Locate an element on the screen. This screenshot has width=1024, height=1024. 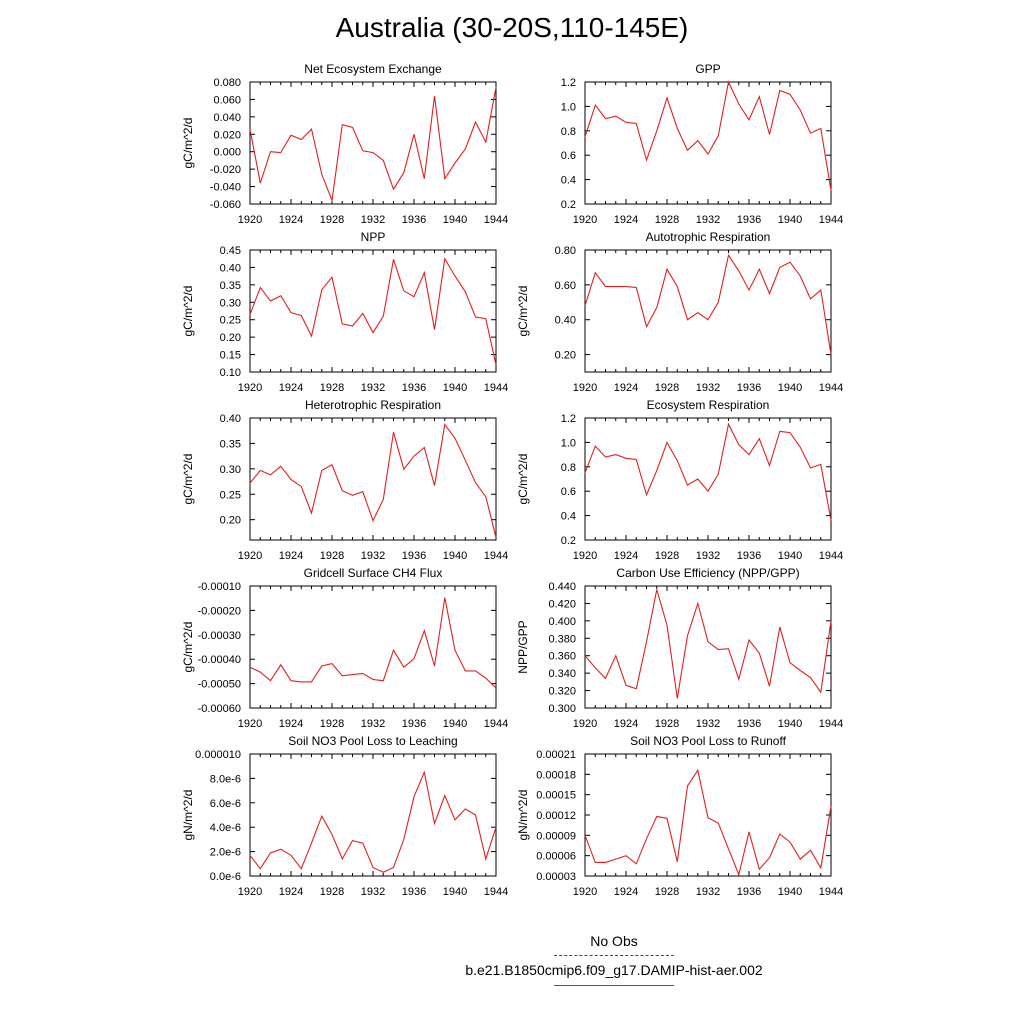
panel-8-xtick-label: 1944 is located at coordinates (831, 724).